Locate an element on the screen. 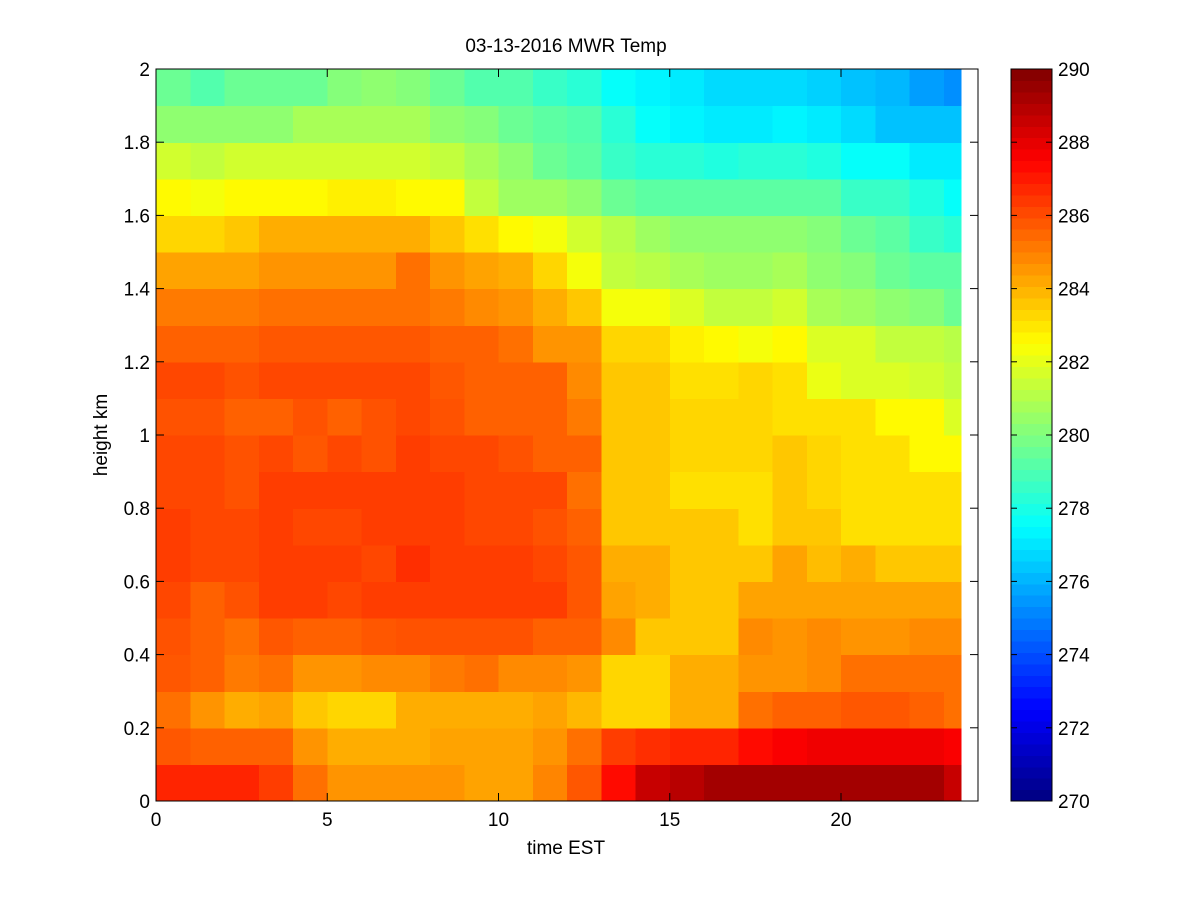 The height and width of the screenshot is (905, 1200). x-tick-label: 0 is located at coordinates (156, 820).